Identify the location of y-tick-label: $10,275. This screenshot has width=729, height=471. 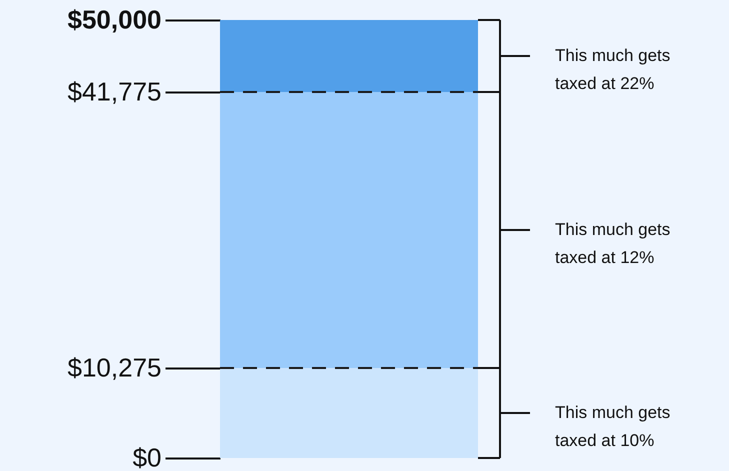
(115, 367).